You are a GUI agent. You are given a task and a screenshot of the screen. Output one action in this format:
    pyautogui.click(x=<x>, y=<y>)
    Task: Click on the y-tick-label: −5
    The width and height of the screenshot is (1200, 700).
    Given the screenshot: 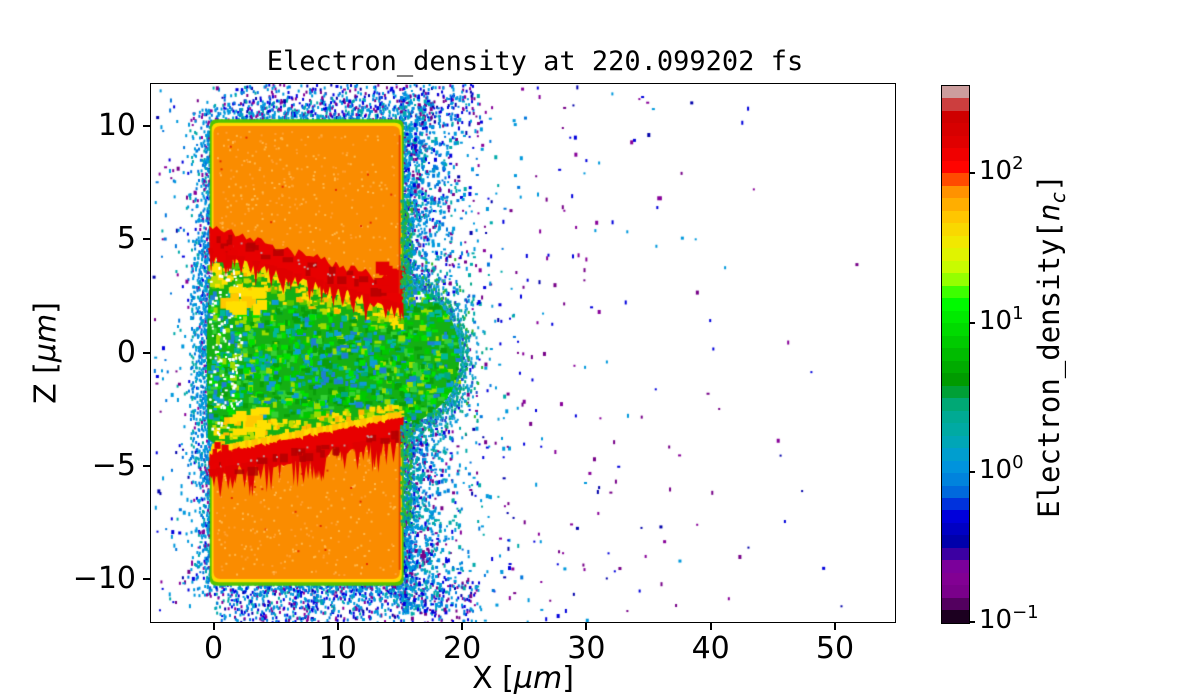 What is the action you would take?
    pyautogui.click(x=113, y=465)
    